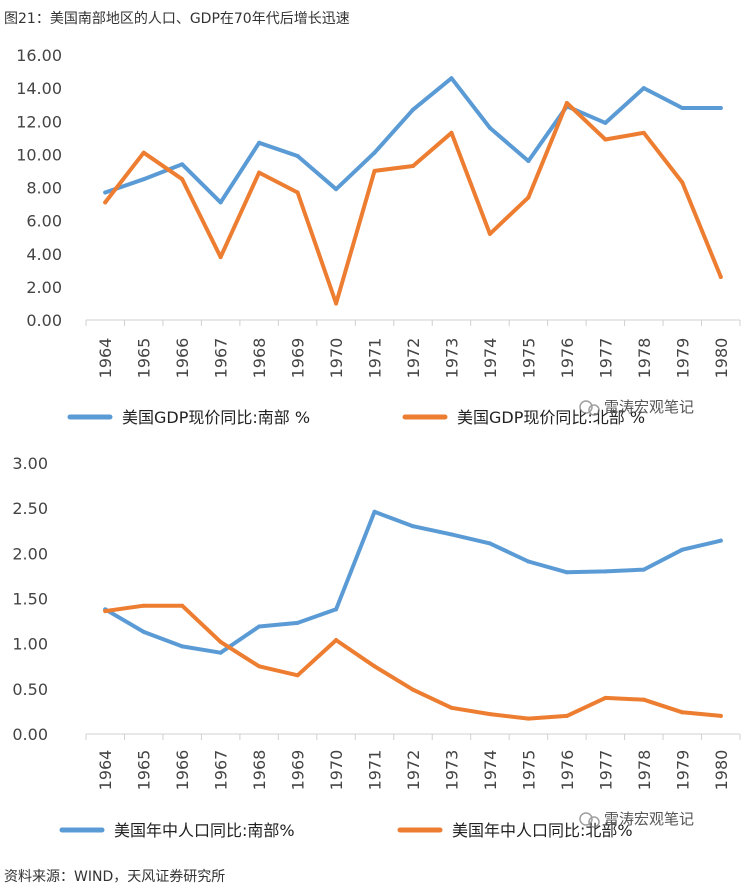 The width and height of the screenshot is (752, 889). Describe the element at coordinates (375, 770) in the screenshot. I see `pop-x-tick-label: 1971` at that location.